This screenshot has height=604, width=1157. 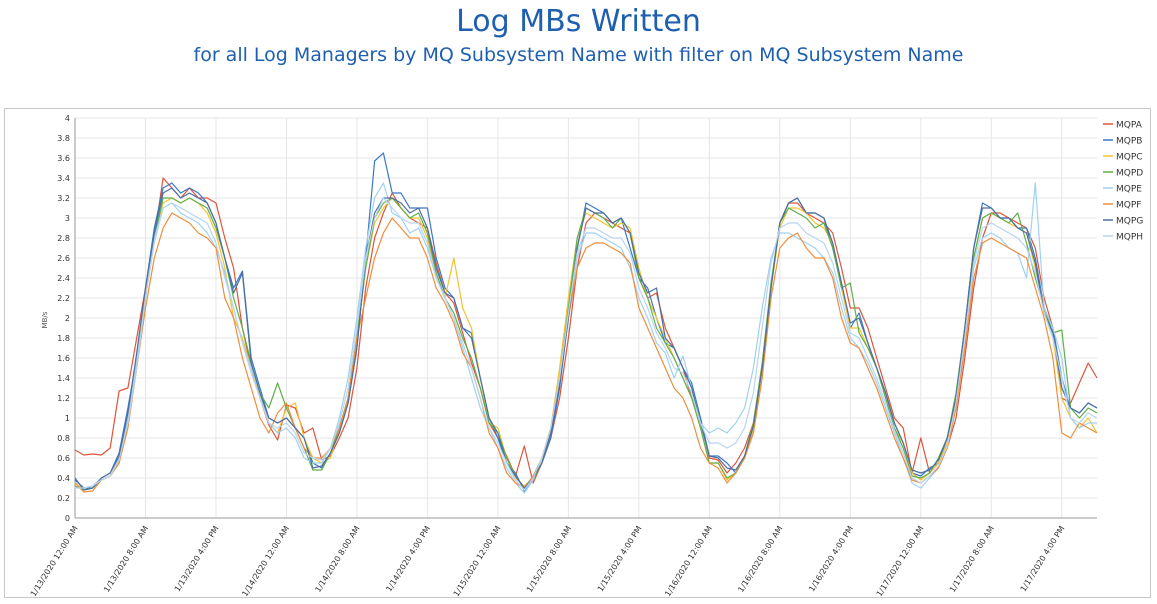 I want to click on y-tick-label: 2, so click(x=67, y=318).